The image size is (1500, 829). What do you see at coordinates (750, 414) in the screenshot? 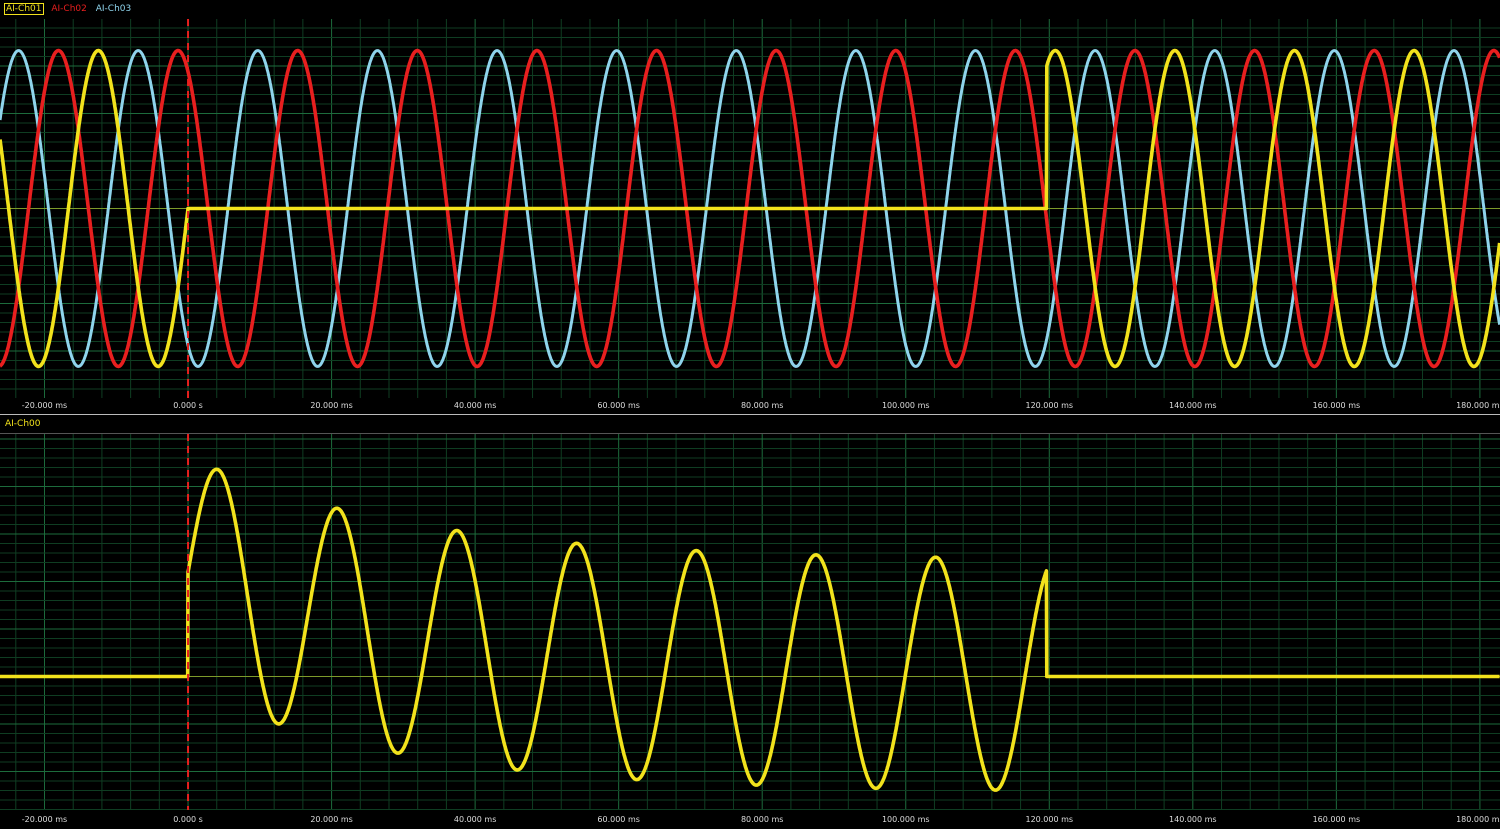
I see `panel-separator` at bounding box center [750, 414].